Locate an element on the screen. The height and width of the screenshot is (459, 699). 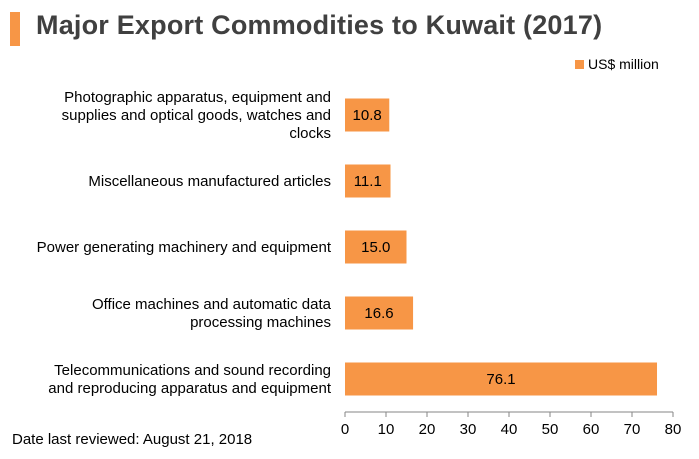
data-label: 11.1 is located at coordinates (368, 181).